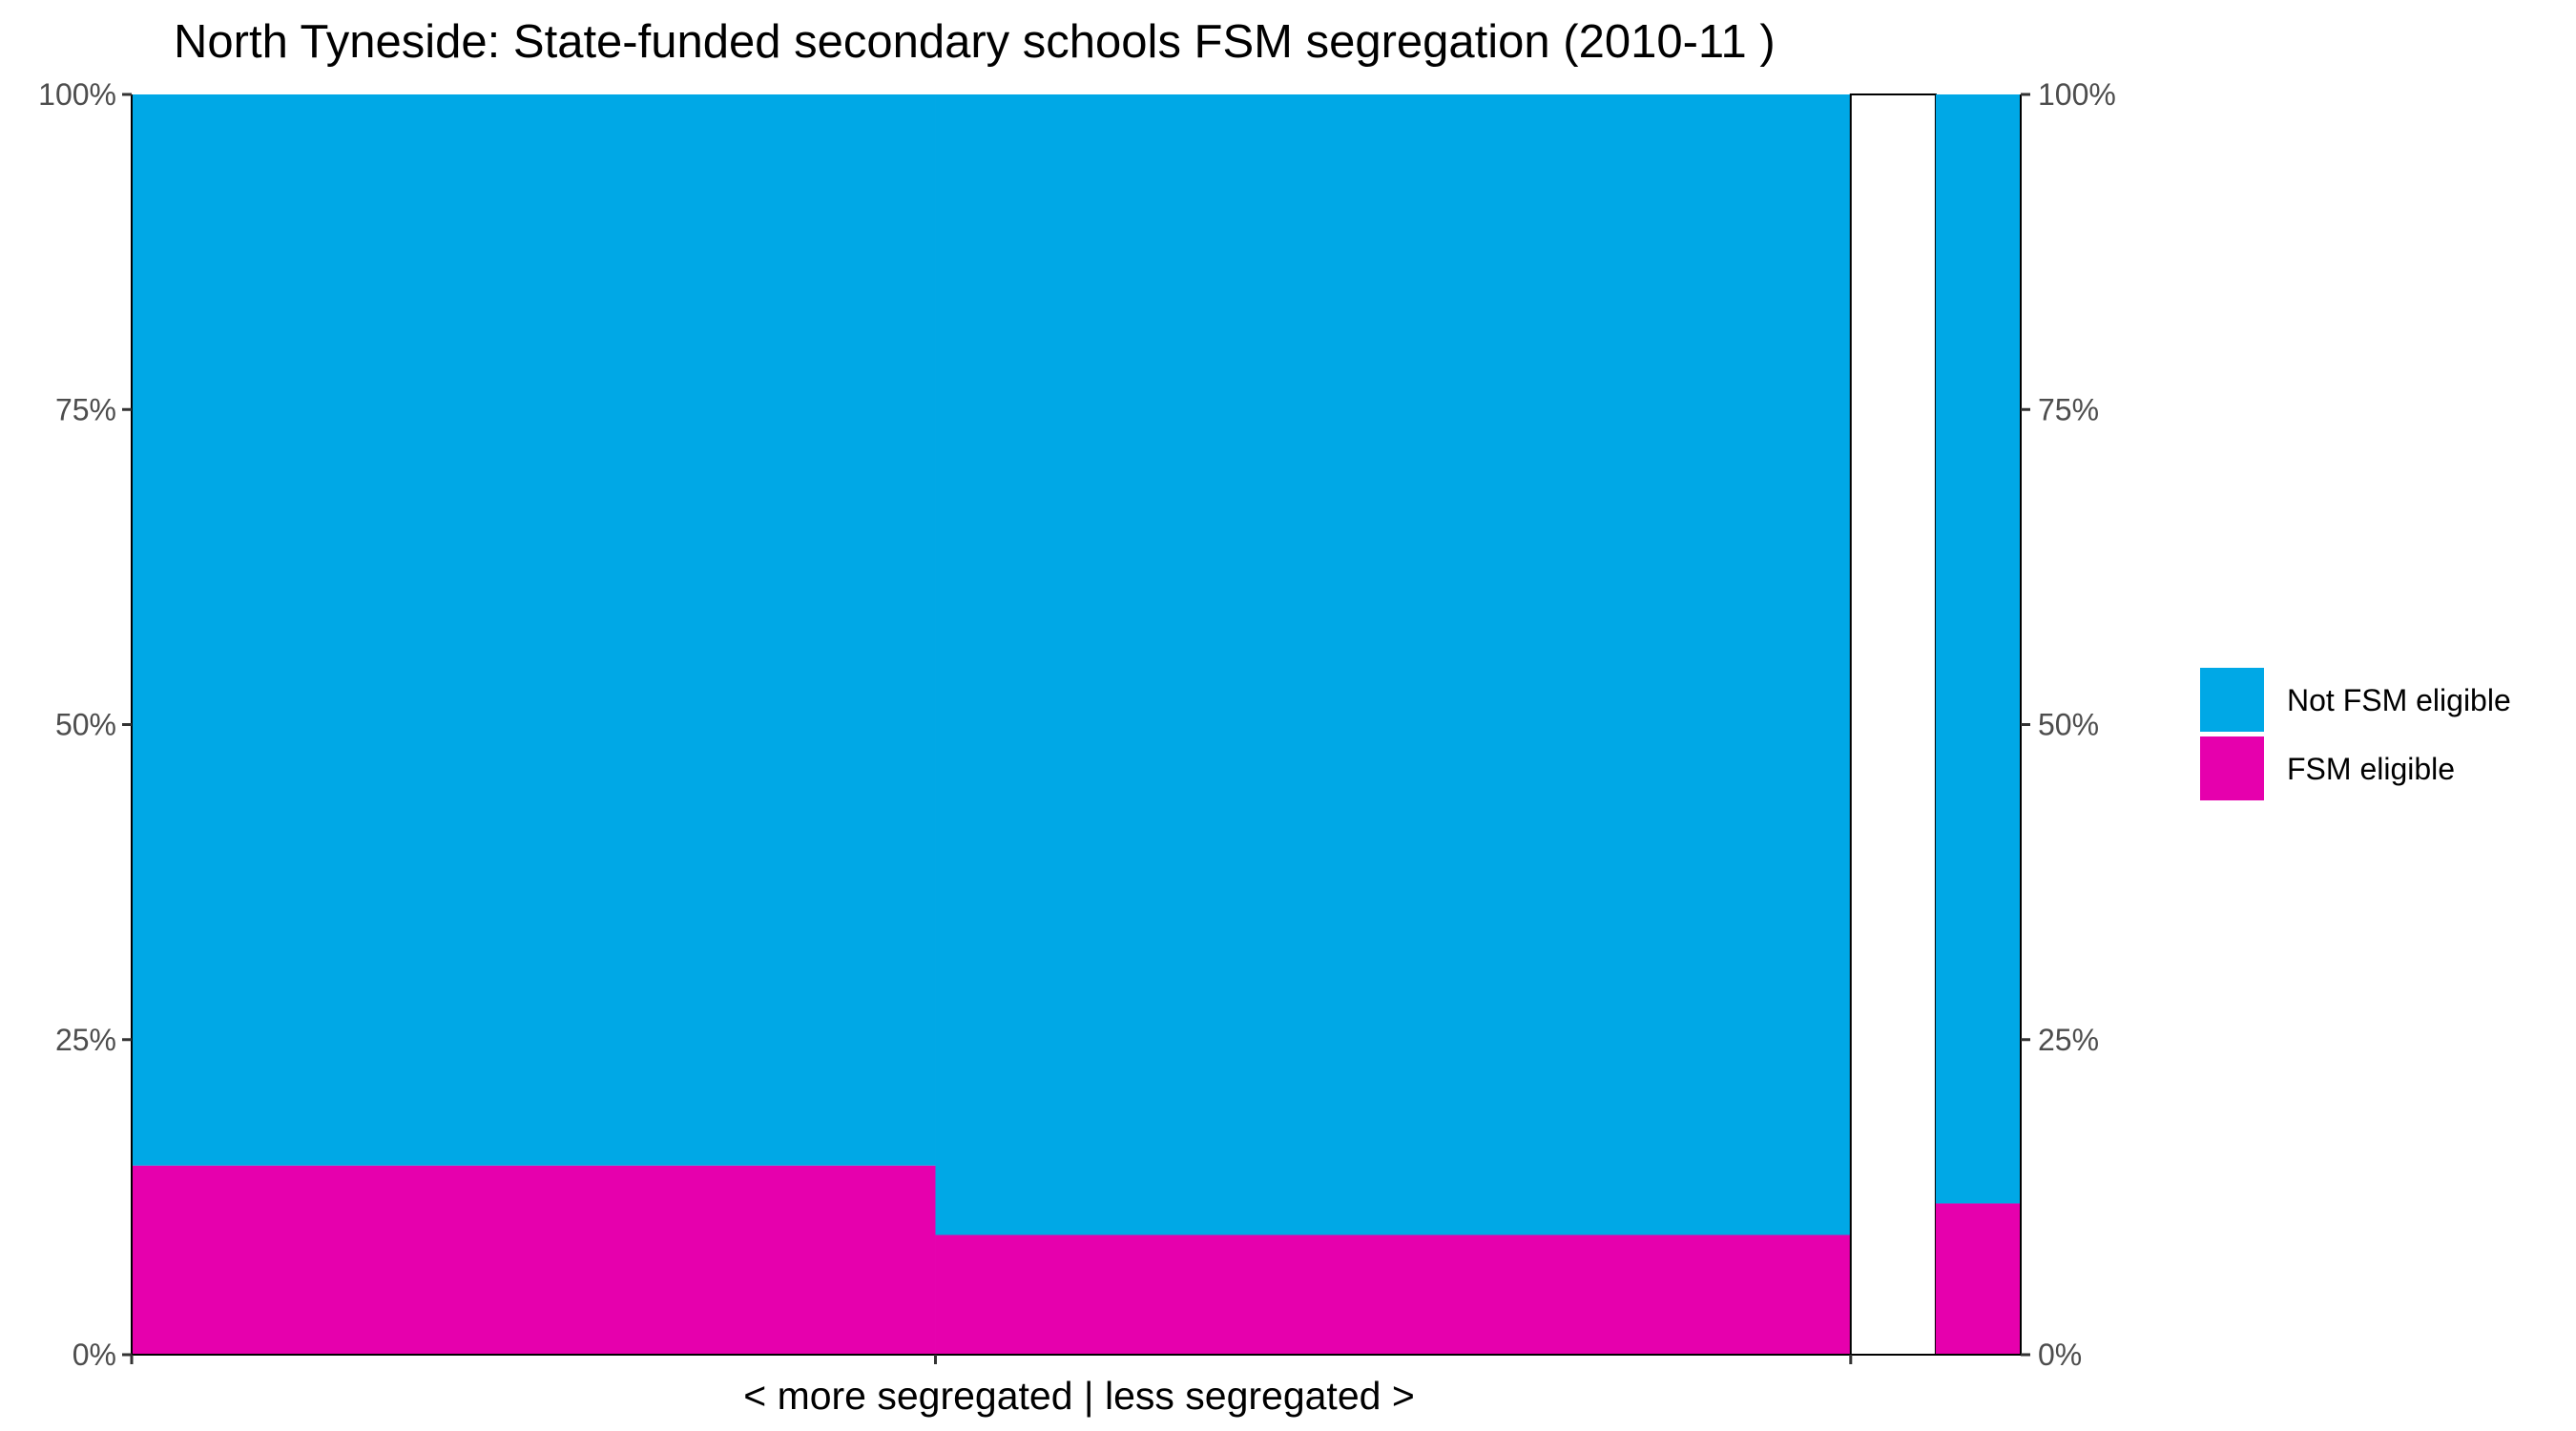 Image resolution: width=2576 pixels, height=1431 pixels. I want to click on y-tick-label-right: 50%, so click(2068, 725).